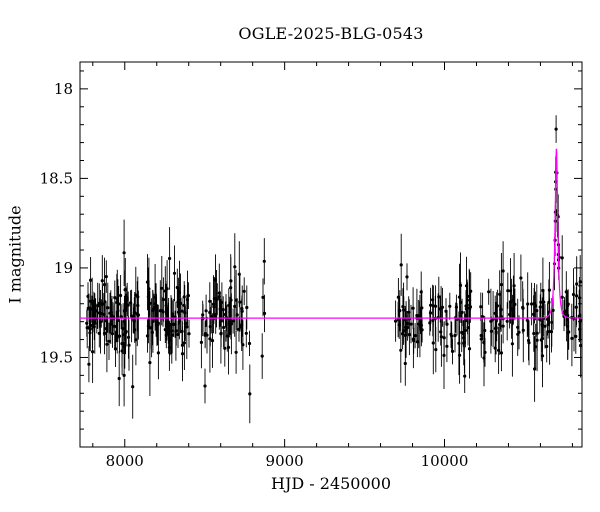 This screenshot has height=512, width=600. I want to click on x-axis-label: HJD - 2450000, so click(331, 483).